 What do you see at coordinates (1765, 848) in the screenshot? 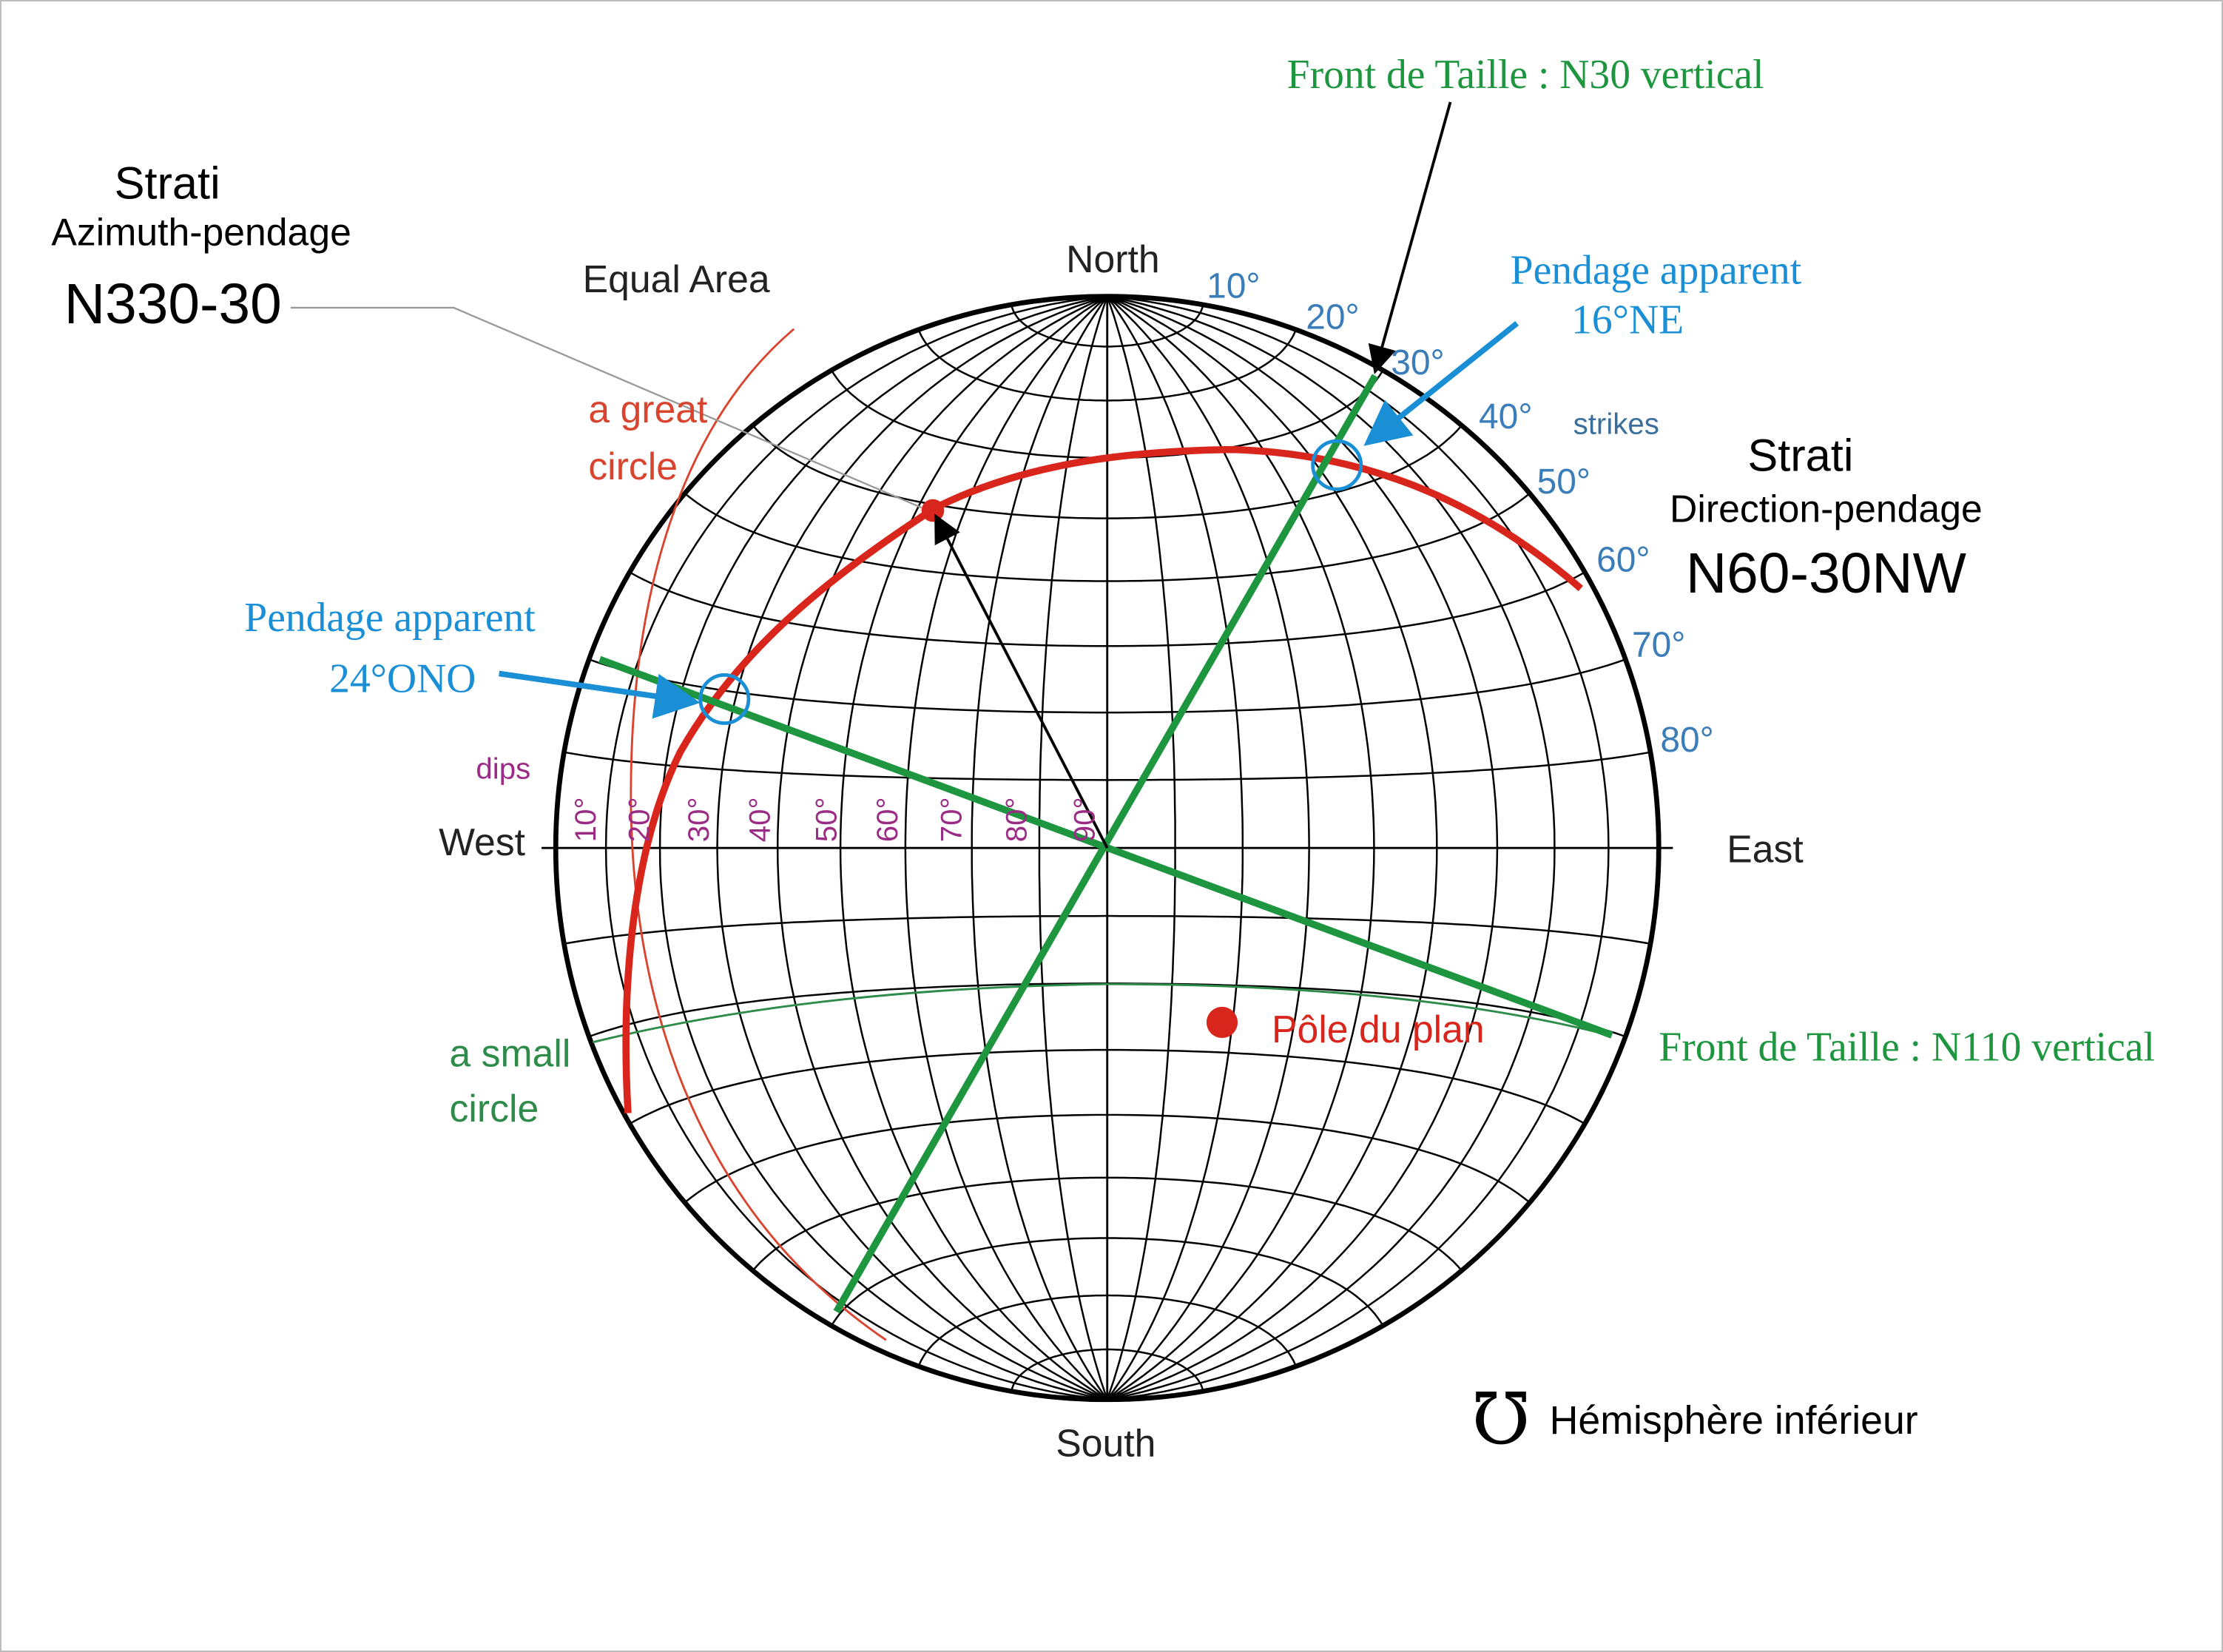
I see `east-label: East` at bounding box center [1765, 848].